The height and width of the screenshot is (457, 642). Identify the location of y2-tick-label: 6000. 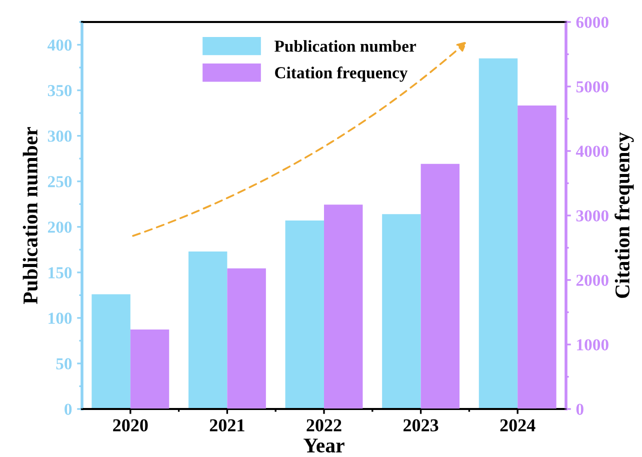
(592, 22).